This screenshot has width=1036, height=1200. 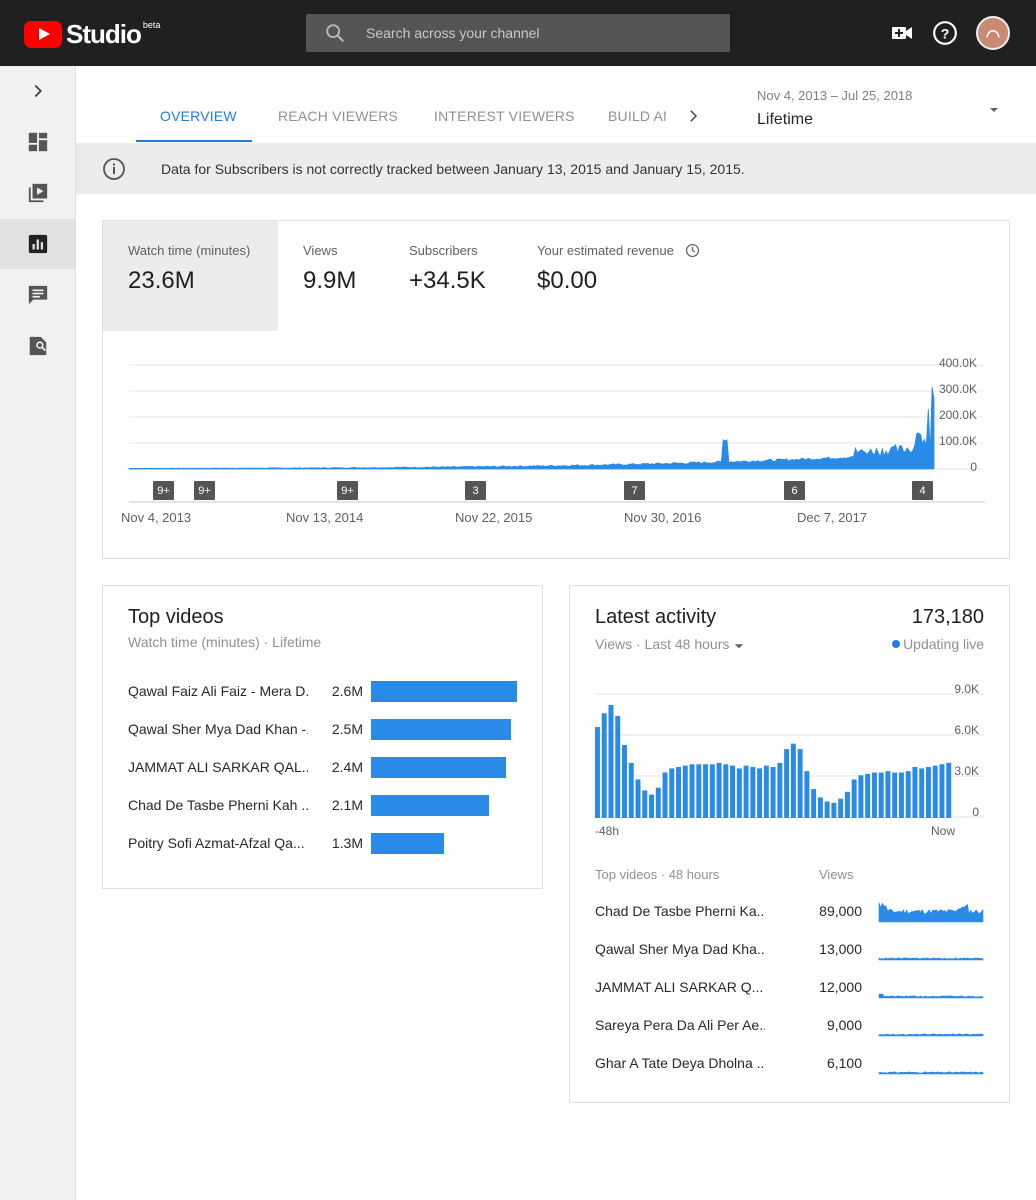 I want to click on tab-build-audience: BUILD AN, so click(x=637, y=116).